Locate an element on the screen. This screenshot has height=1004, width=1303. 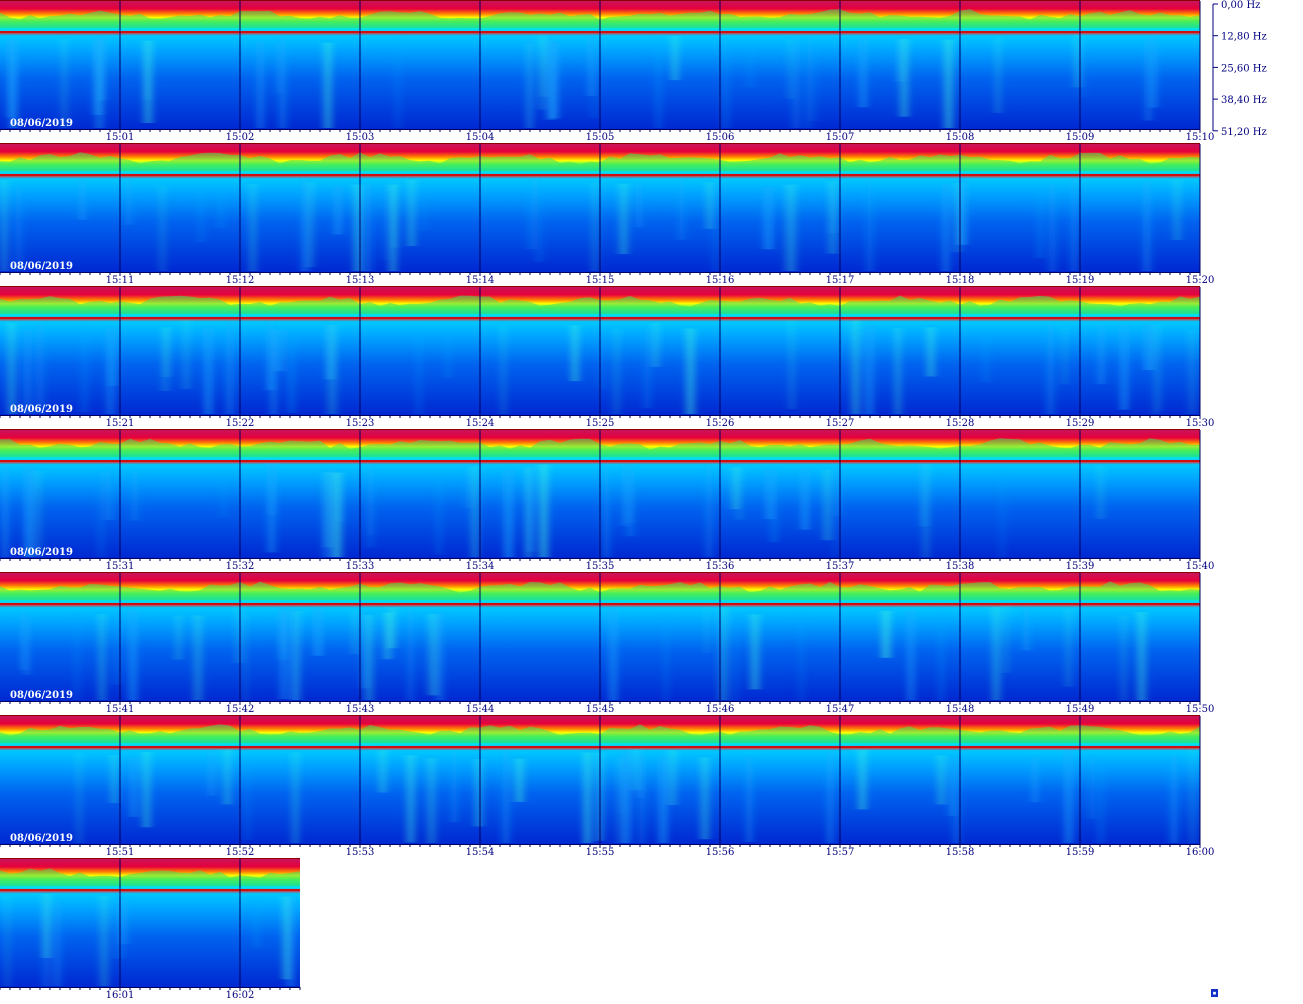
time-label: 15:50 is located at coordinates (1200, 709).